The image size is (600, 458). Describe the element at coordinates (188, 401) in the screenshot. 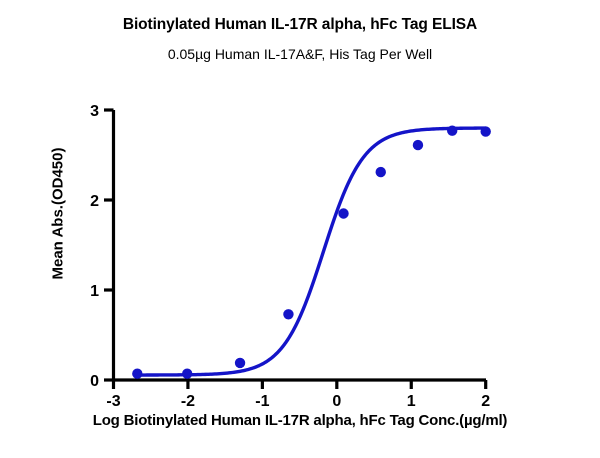

I see `x-tick-label: -2` at that location.